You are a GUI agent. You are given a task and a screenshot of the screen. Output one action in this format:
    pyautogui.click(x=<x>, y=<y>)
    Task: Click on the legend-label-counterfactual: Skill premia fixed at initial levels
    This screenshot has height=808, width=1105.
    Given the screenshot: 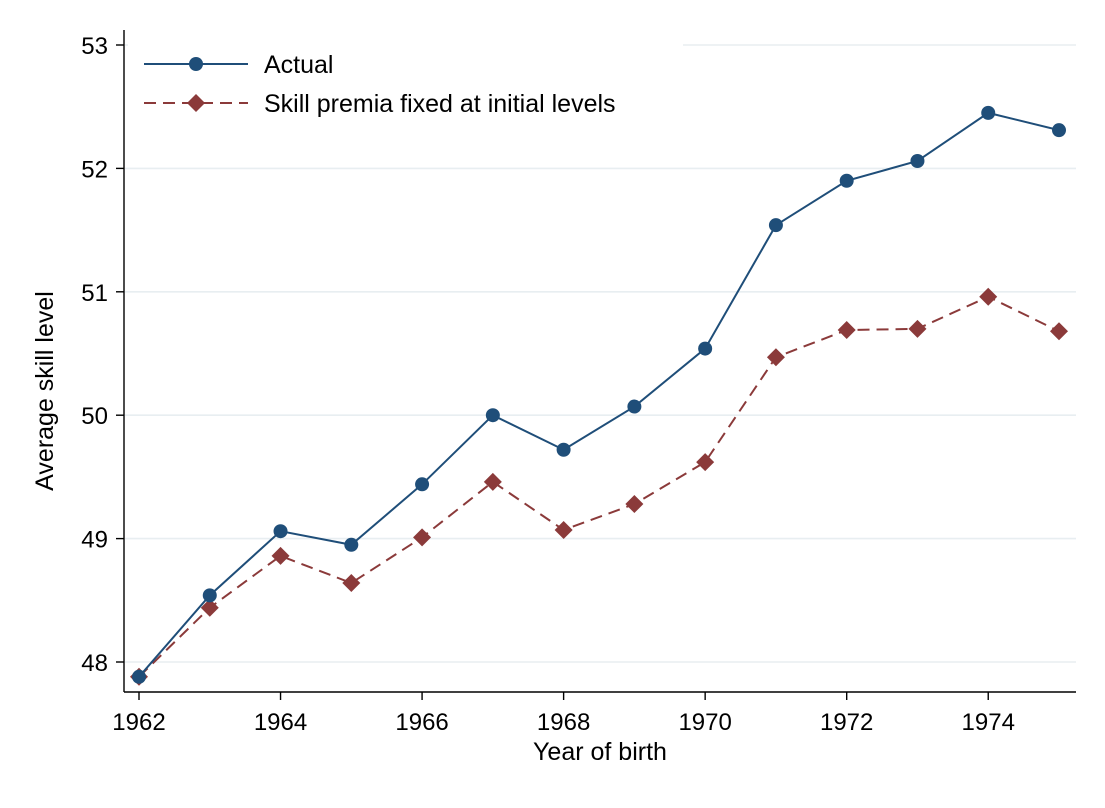 What is the action you would take?
    pyautogui.click(x=440, y=104)
    